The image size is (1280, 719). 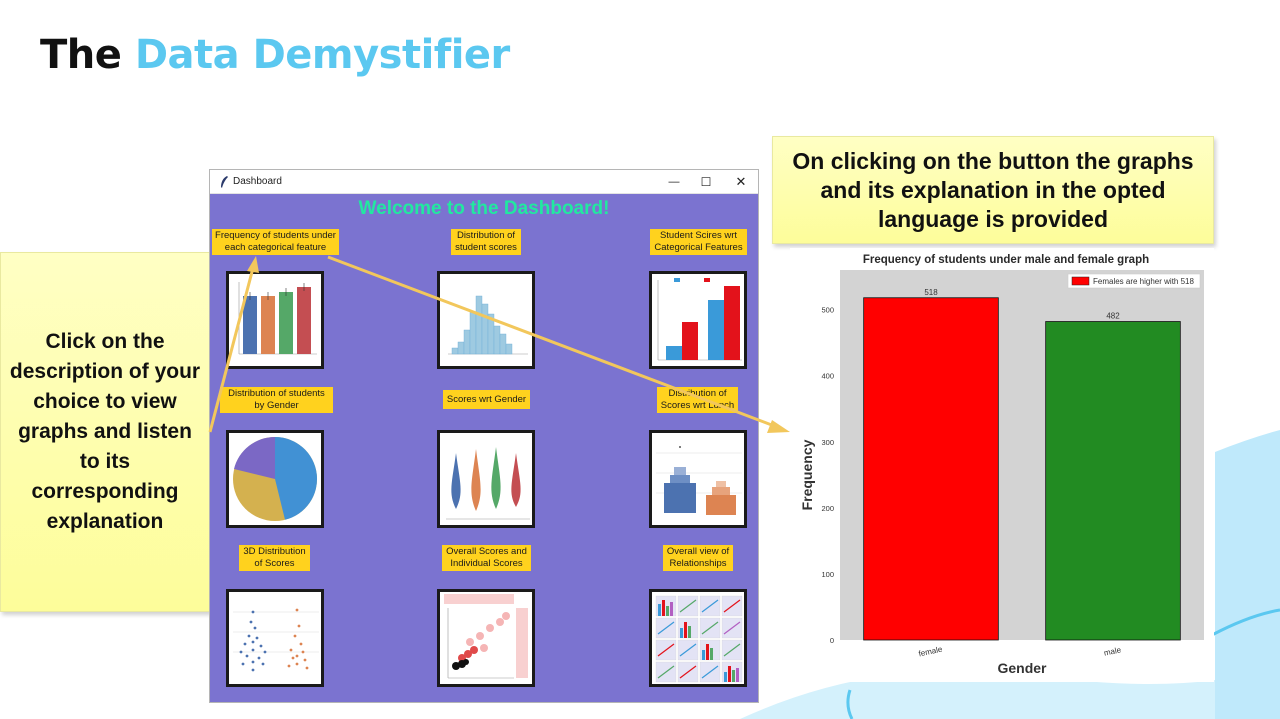 What do you see at coordinates (698, 558) in the screenshot?
I see `relationships-overview-button: Overall view of Relationships` at bounding box center [698, 558].